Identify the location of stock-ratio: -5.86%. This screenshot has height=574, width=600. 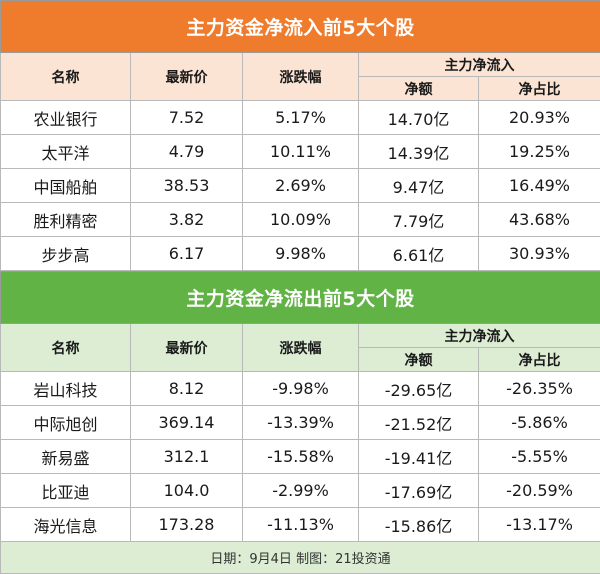
(539, 423).